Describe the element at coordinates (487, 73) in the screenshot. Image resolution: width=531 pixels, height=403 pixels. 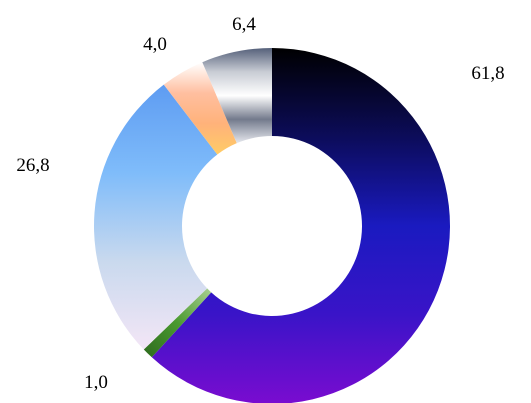
I see `data-label-61-8: 61,8` at that location.